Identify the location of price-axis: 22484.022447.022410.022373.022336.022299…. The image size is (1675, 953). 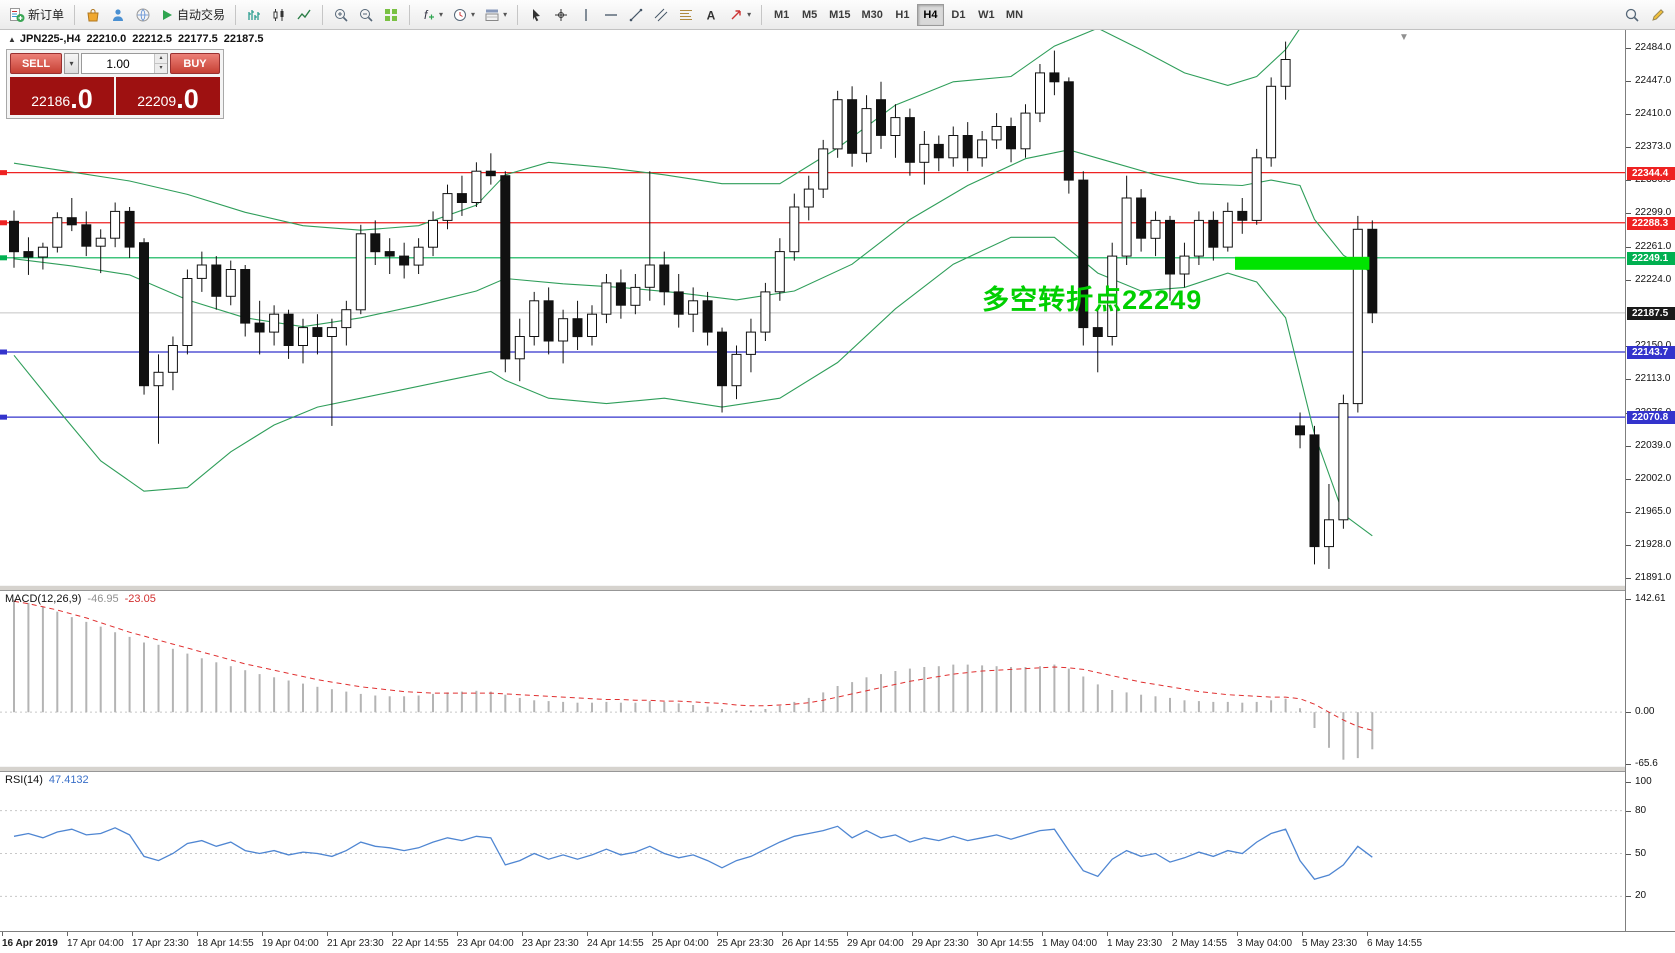
(1650, 480).